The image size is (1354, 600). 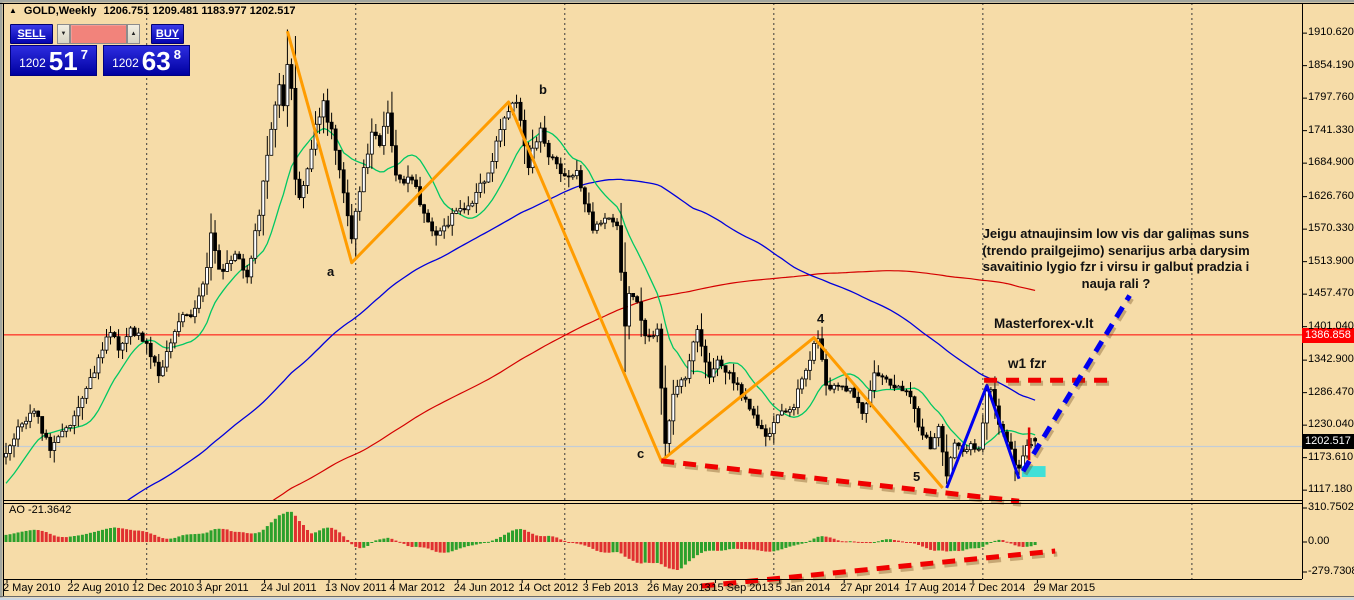 I want to click on buy-button: BUY, so click(x=167, y=34).